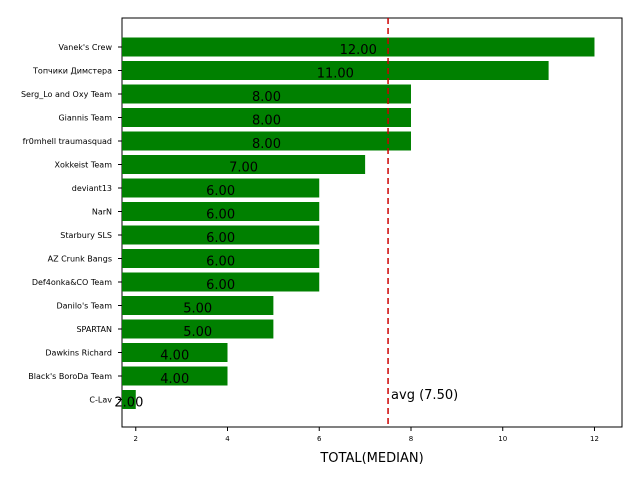  Describe the element at coordinates (66, 94) in the screenshot. I see `category-label: Serg_Lo and Oxy Team` at that location.